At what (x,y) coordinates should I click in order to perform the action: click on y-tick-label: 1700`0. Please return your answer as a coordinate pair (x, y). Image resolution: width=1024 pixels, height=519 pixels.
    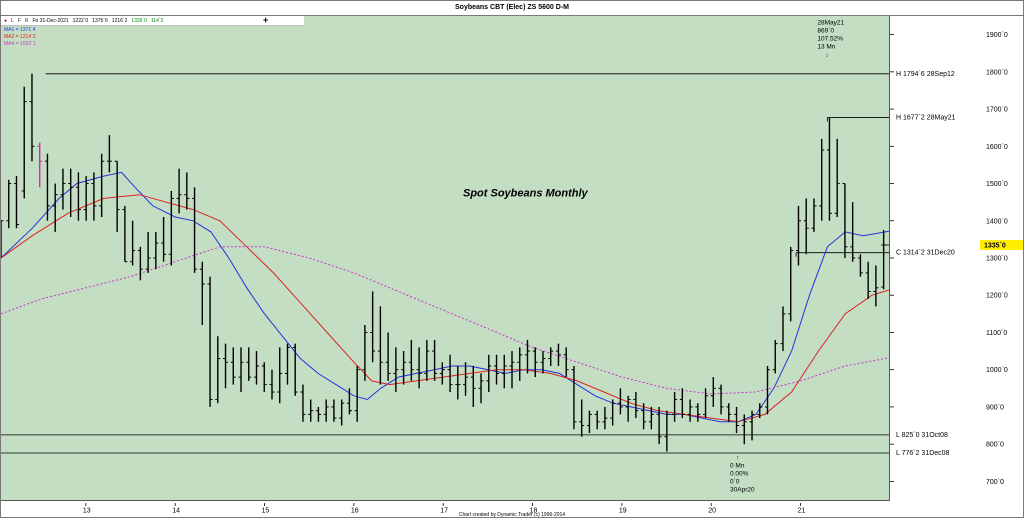
    Looking at the image, I should click on (997, 110).